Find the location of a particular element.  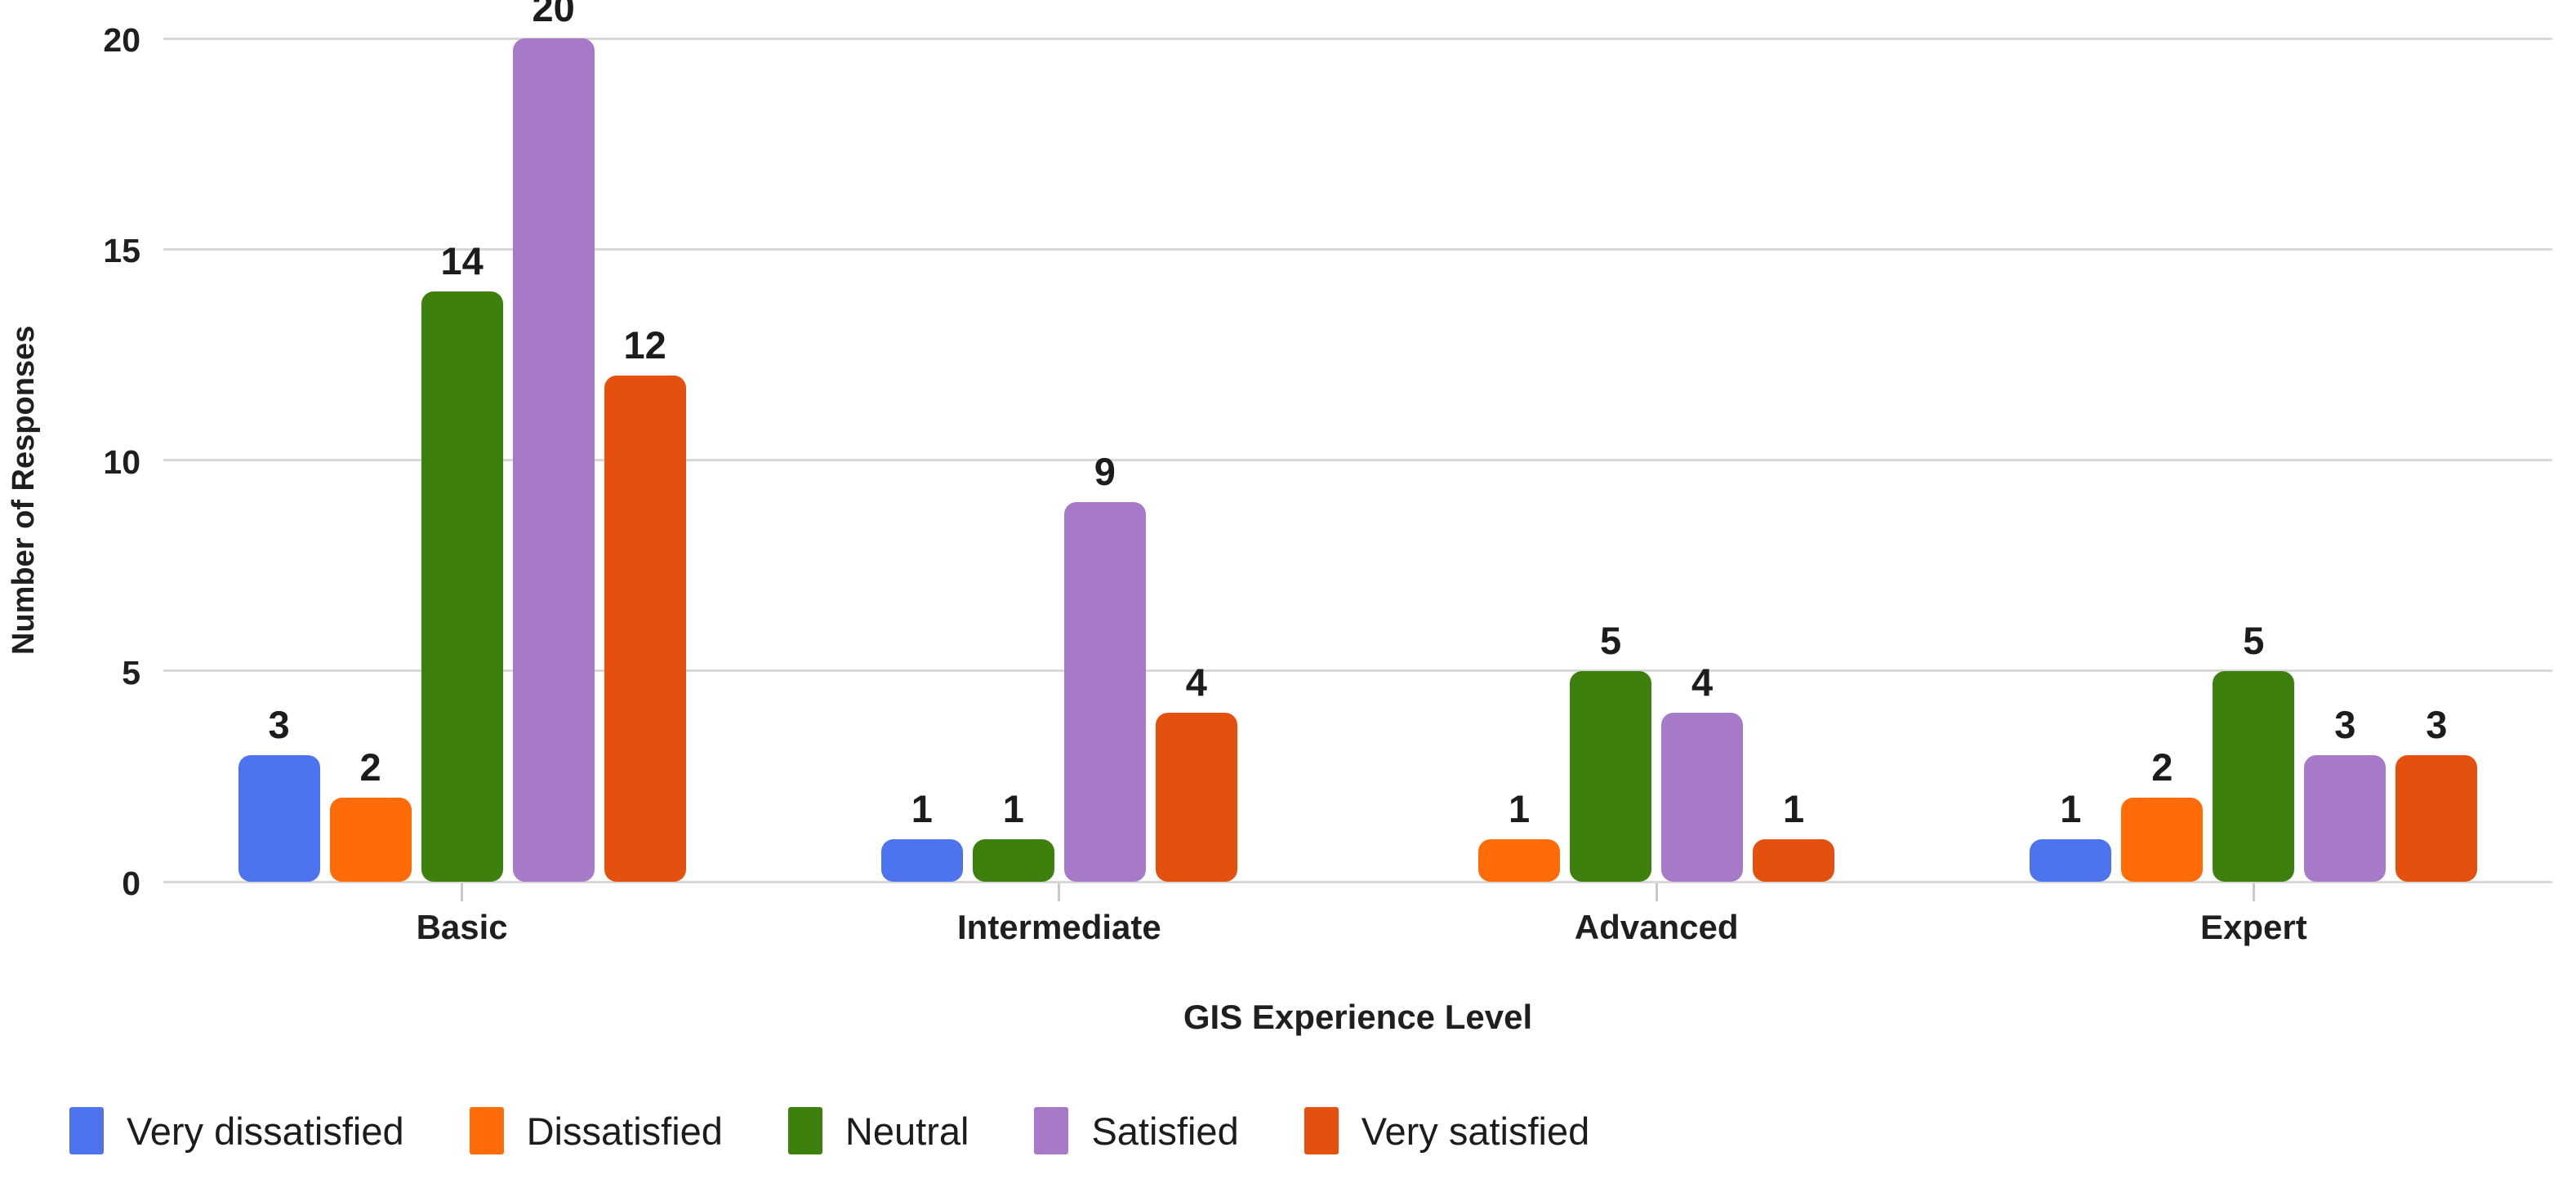

y-tick-label-0: 0 is located at coordinates (131, 883).